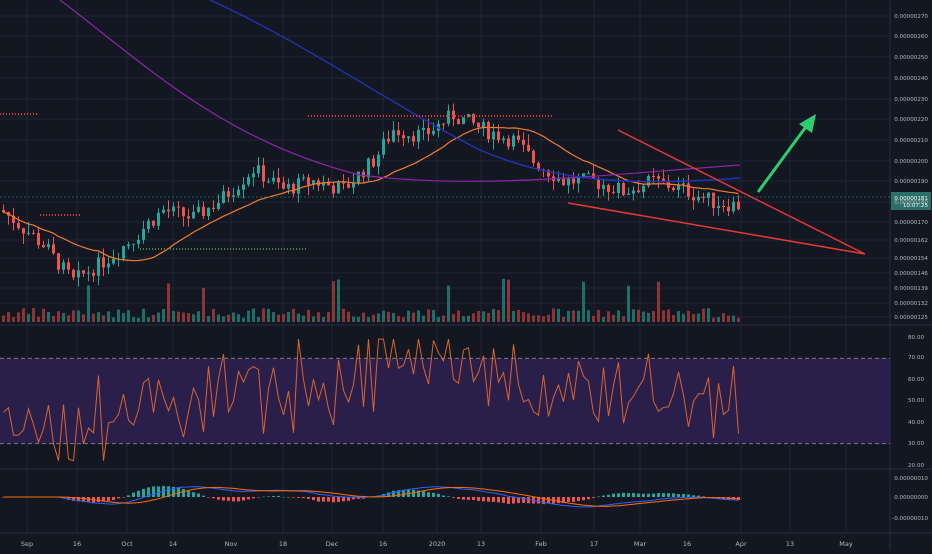 The height and width of the screenshot is (554, 932). I want to click on time-tick-label: 14, so click(173, 544).